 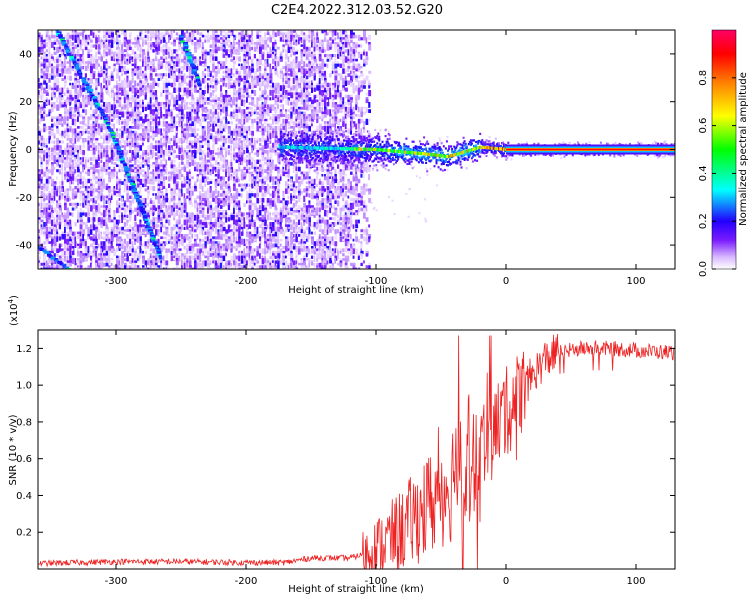 What do you see at coordinates (25, 102) in the screenshot?
I see `y-tick-label: 20` at bounding box center [25, 102].